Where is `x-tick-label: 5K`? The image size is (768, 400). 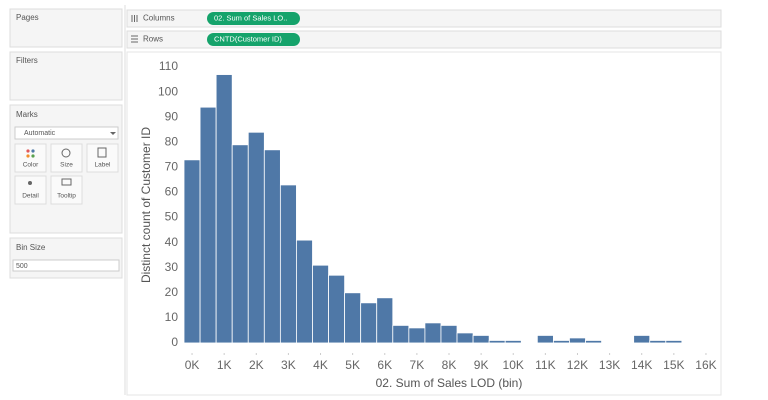
x-tick-label: 5K is located at coordinates (352, 365).